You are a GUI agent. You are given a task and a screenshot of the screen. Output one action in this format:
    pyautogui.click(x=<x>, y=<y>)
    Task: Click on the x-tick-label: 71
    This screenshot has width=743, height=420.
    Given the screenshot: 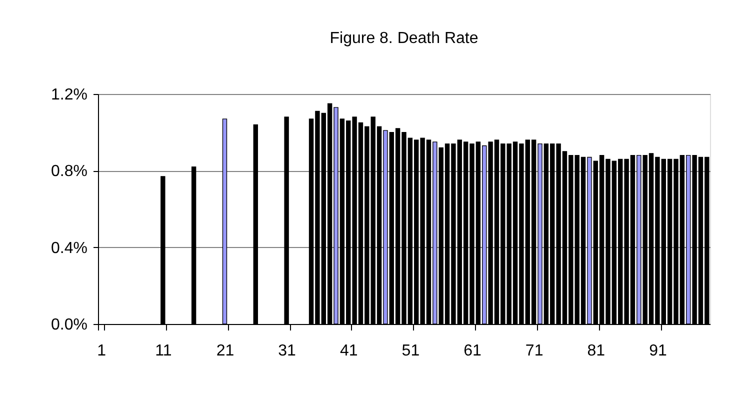 What is the action you would take?
    pyautogui.click(x=534, y=351)
    